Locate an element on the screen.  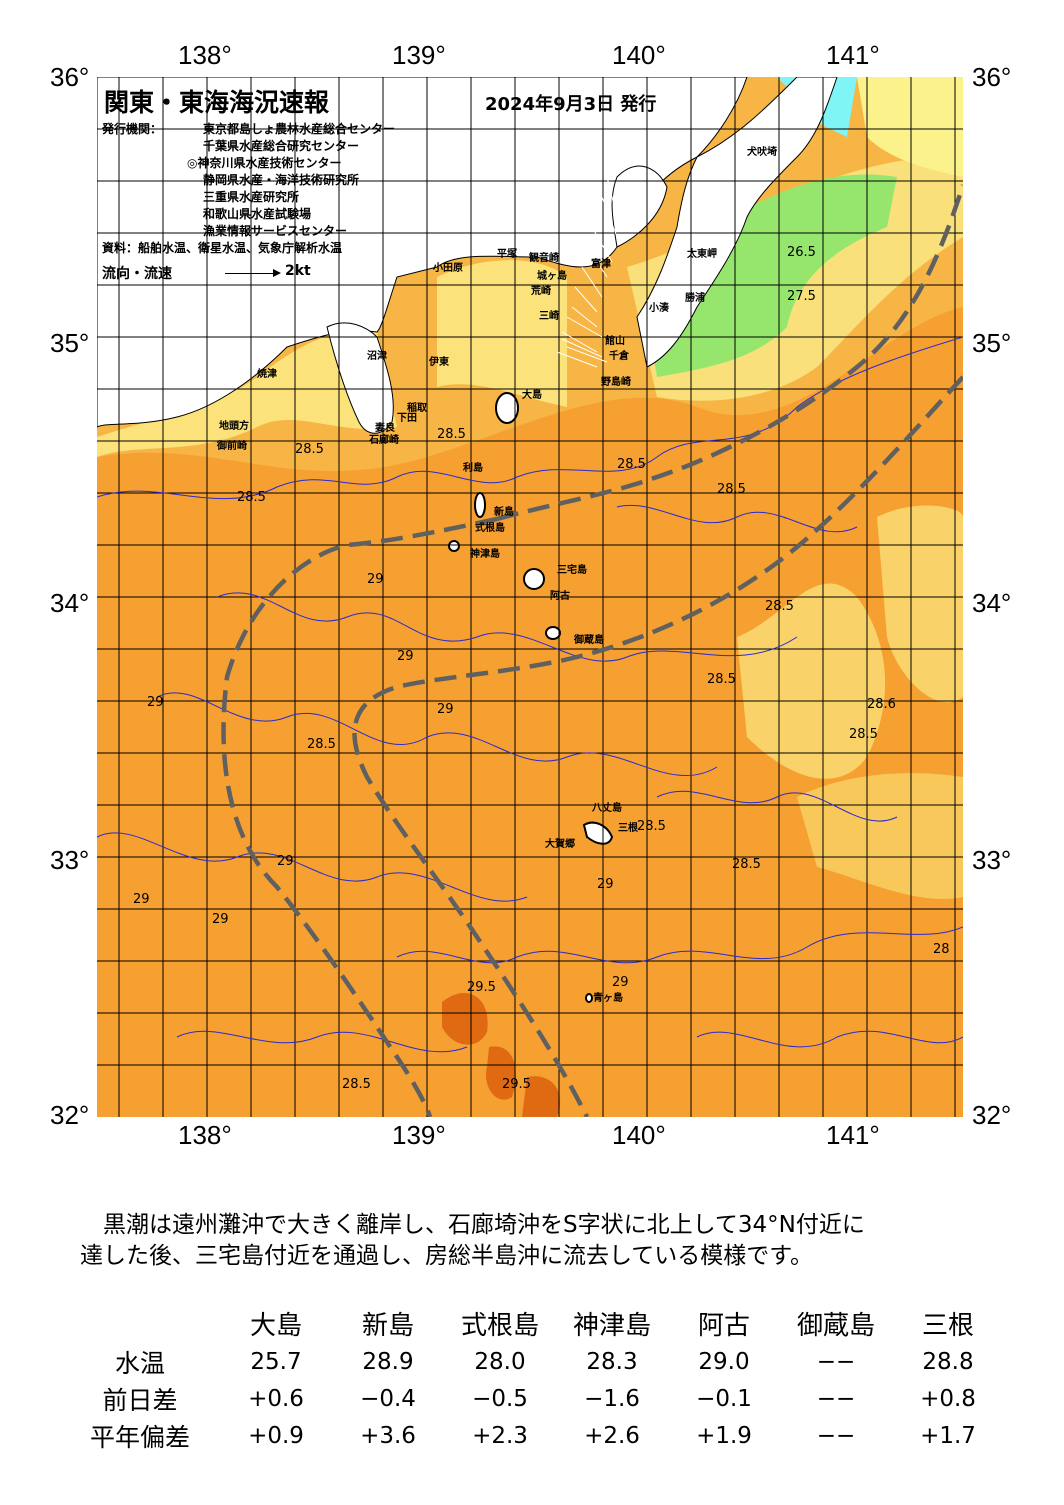
col-header: 御蔵島 is located at coordinates (835, 1325).